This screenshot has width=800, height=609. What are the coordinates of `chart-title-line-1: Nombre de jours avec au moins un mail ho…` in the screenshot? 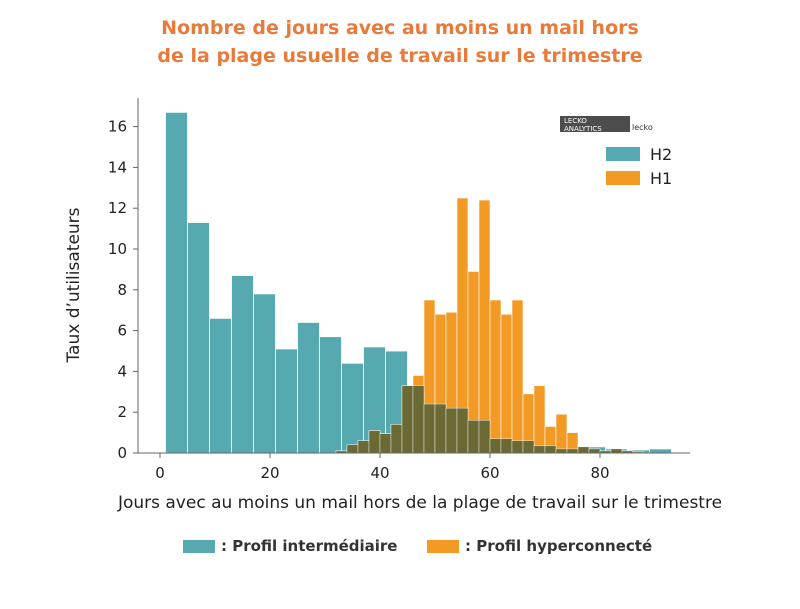 It's located at (400, 28).